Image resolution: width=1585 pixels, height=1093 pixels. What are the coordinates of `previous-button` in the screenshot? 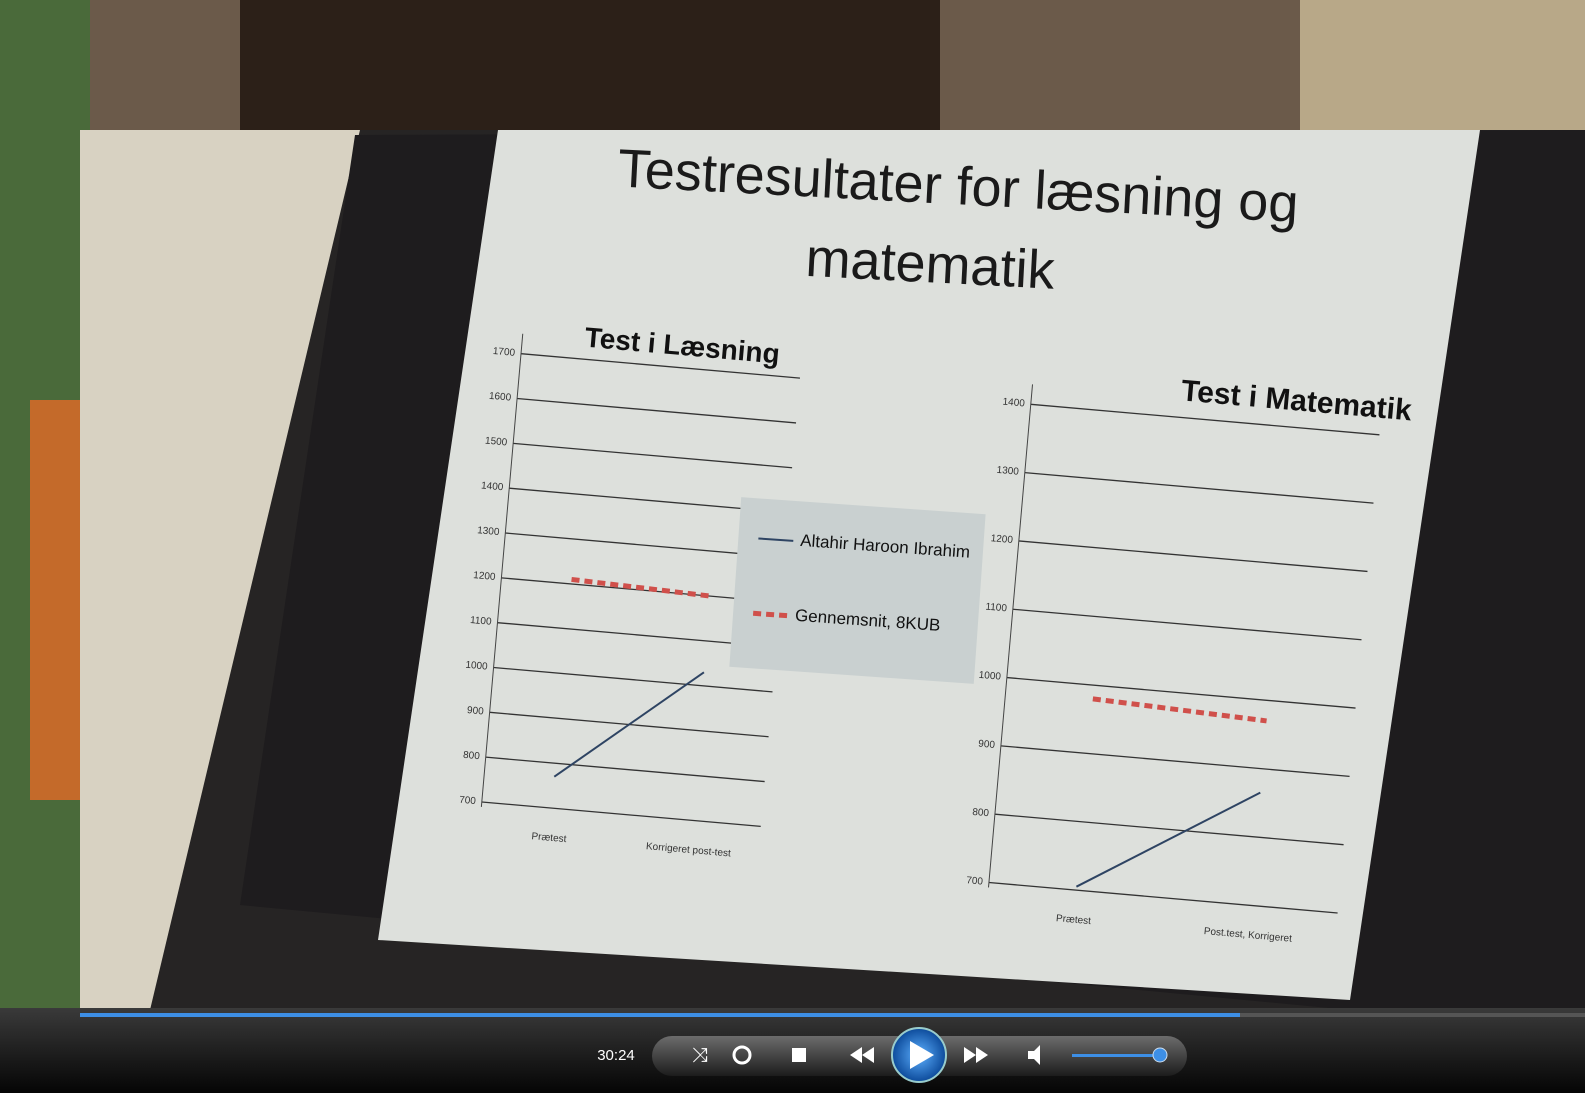 It's located at (856, 1055).